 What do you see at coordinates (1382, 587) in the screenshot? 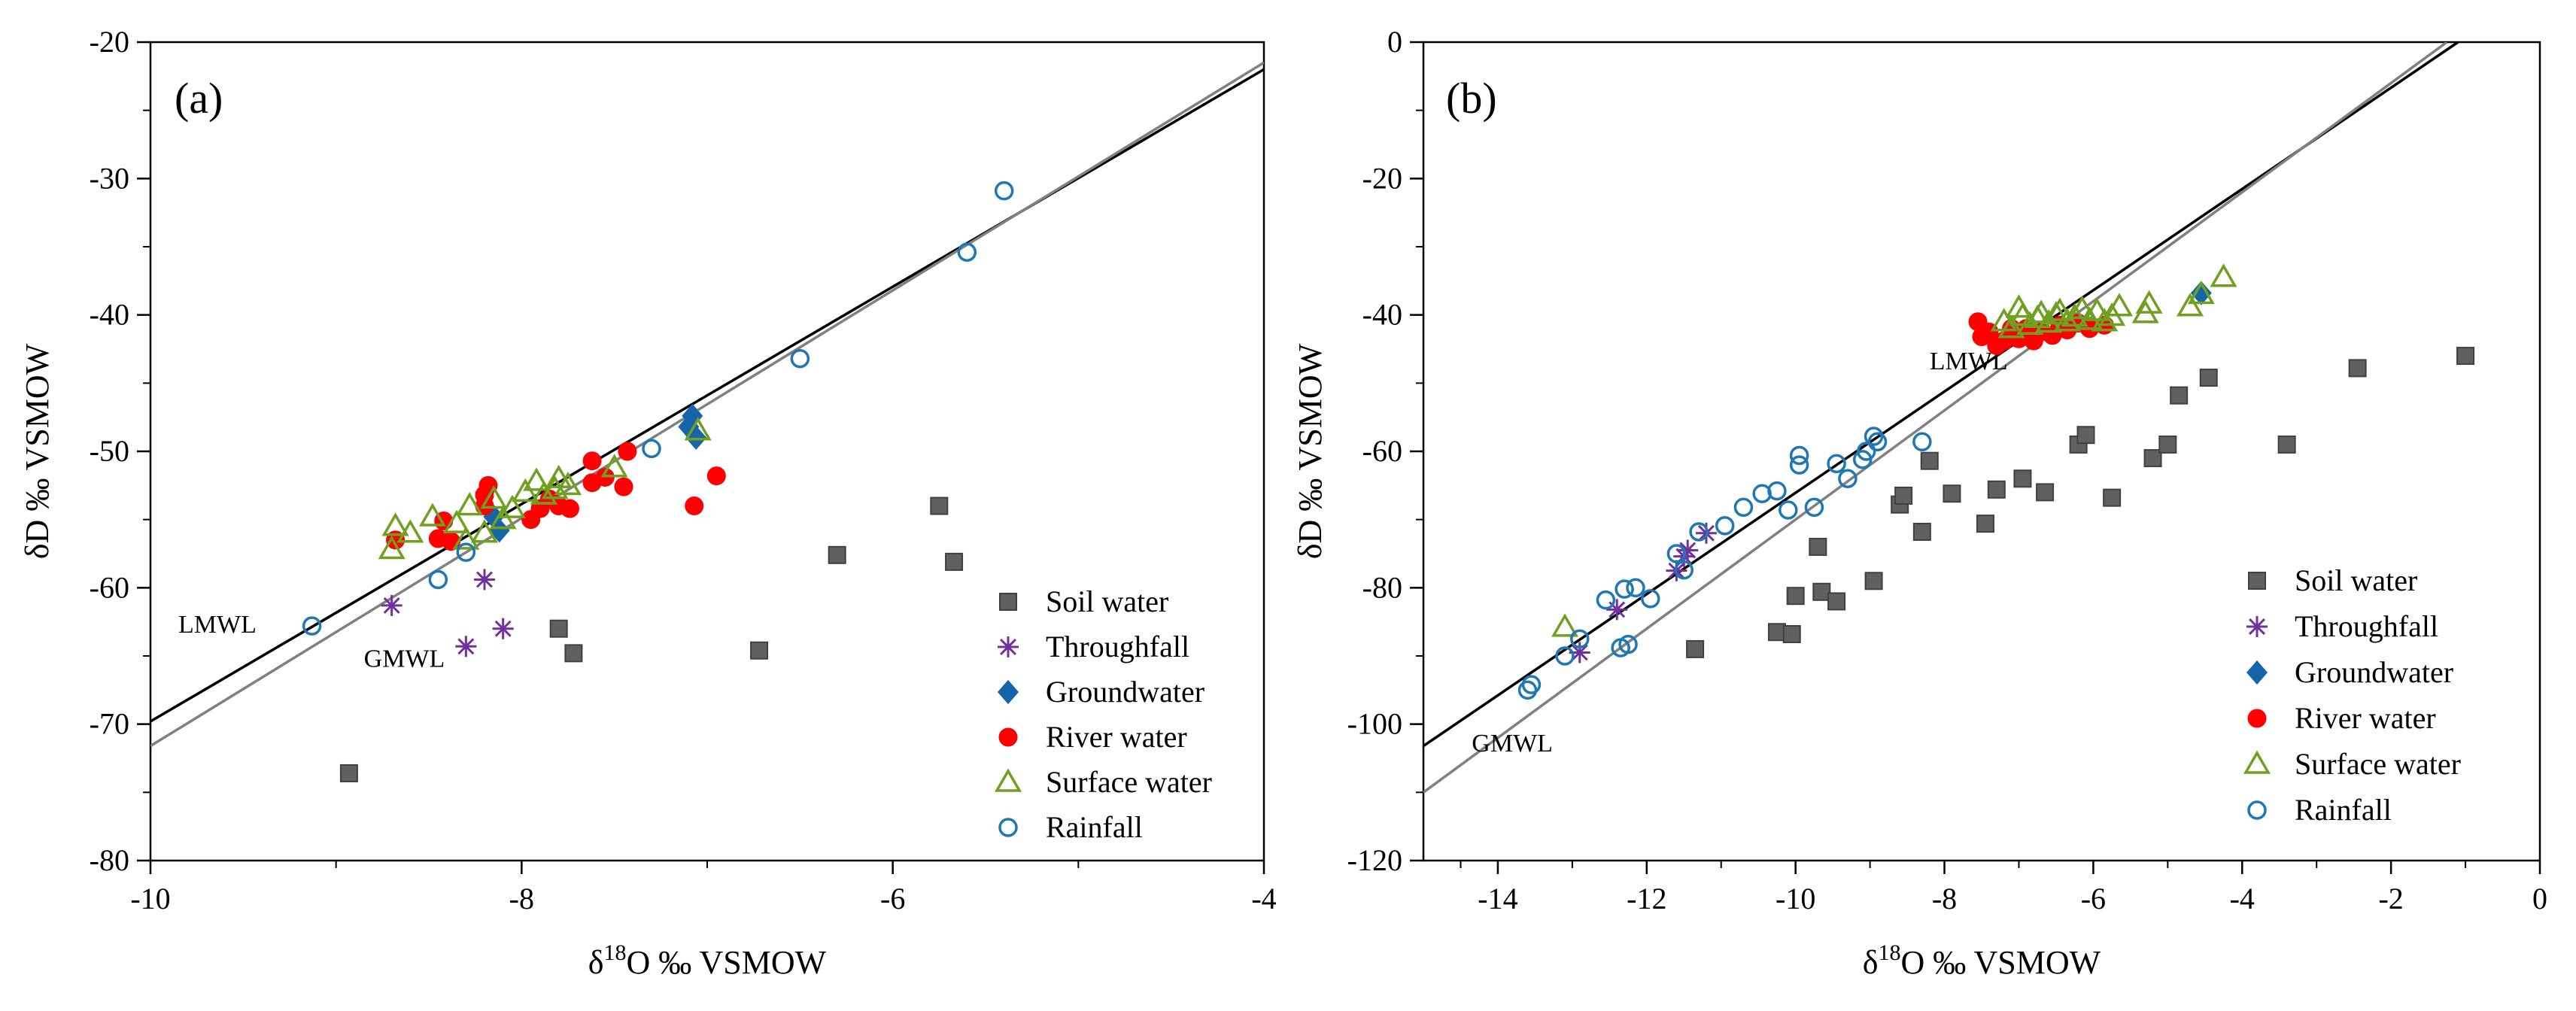
I see `y-tick-label: -80` at bounding box center [1382, 587].